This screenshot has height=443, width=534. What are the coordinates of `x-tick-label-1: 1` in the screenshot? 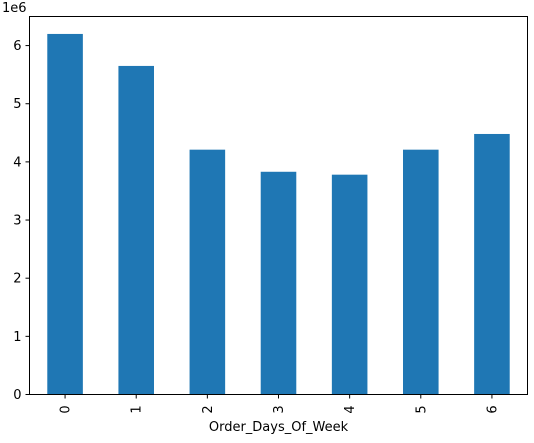 It's located at (137, 409).